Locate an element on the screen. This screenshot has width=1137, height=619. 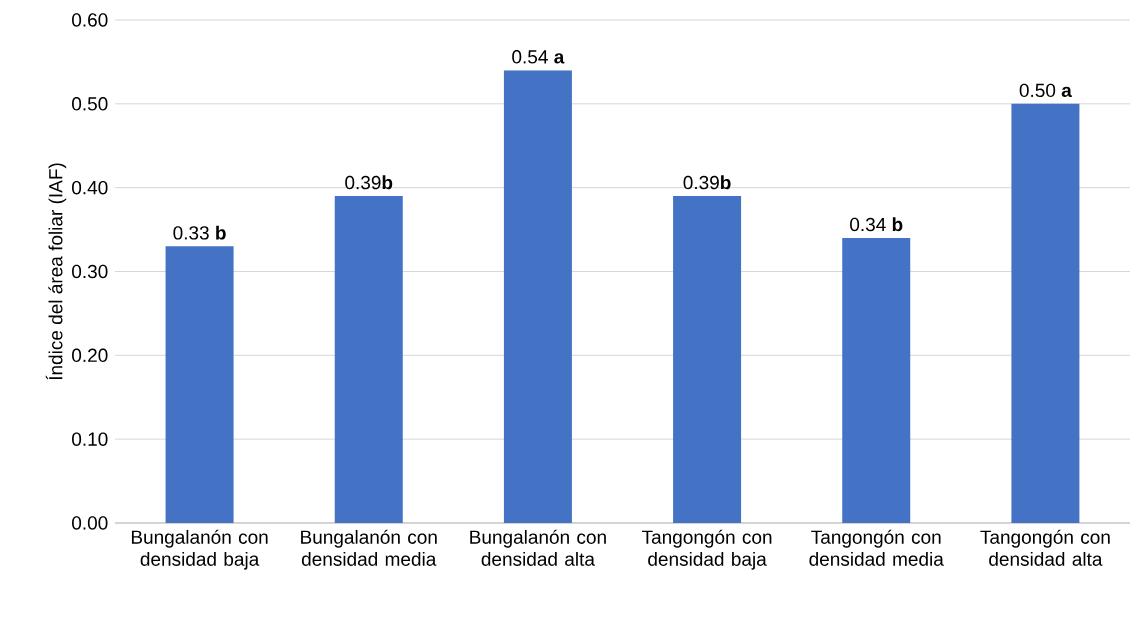
data-label: 0.50 a is located at coordinates (1045, 90).